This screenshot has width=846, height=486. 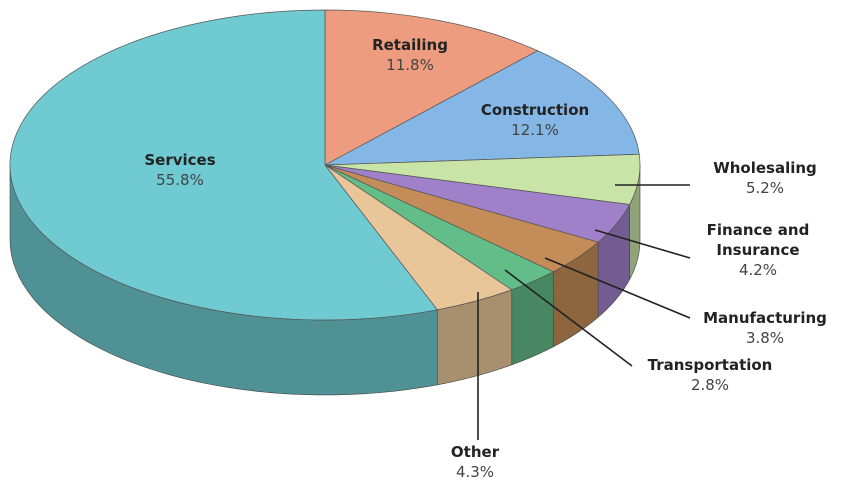 I want to click on slice-label: Transportation 2.8%, so click(x=710, y=375).